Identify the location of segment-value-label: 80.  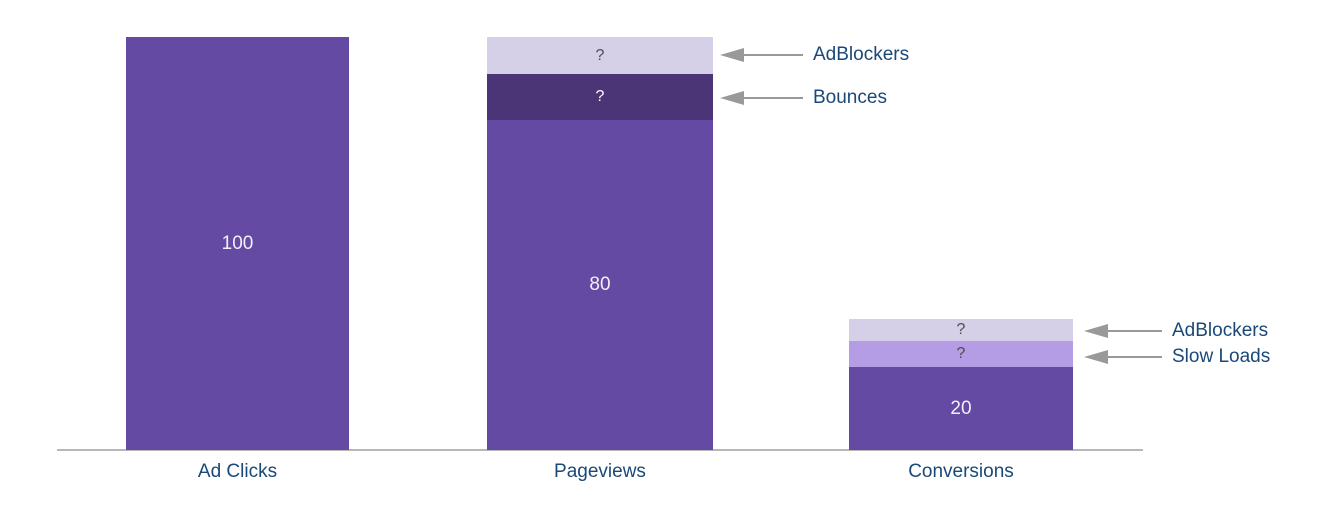
(600, 285).